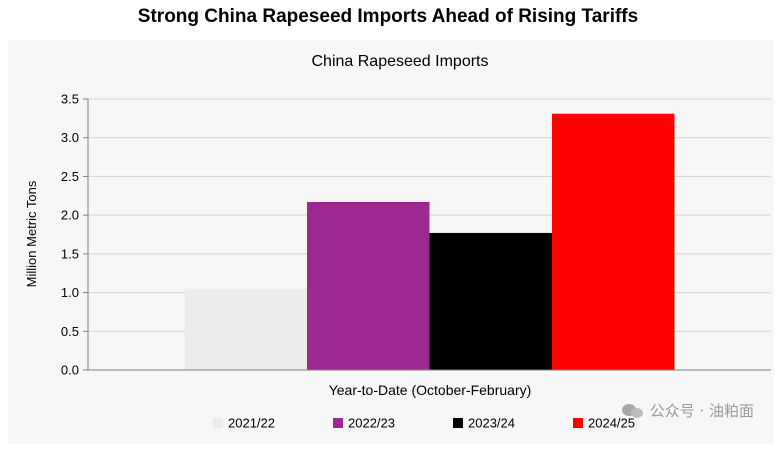 This screenshot has width=776, height=449. I want to click on y-tick-label: 2.5, so click(70, 176).